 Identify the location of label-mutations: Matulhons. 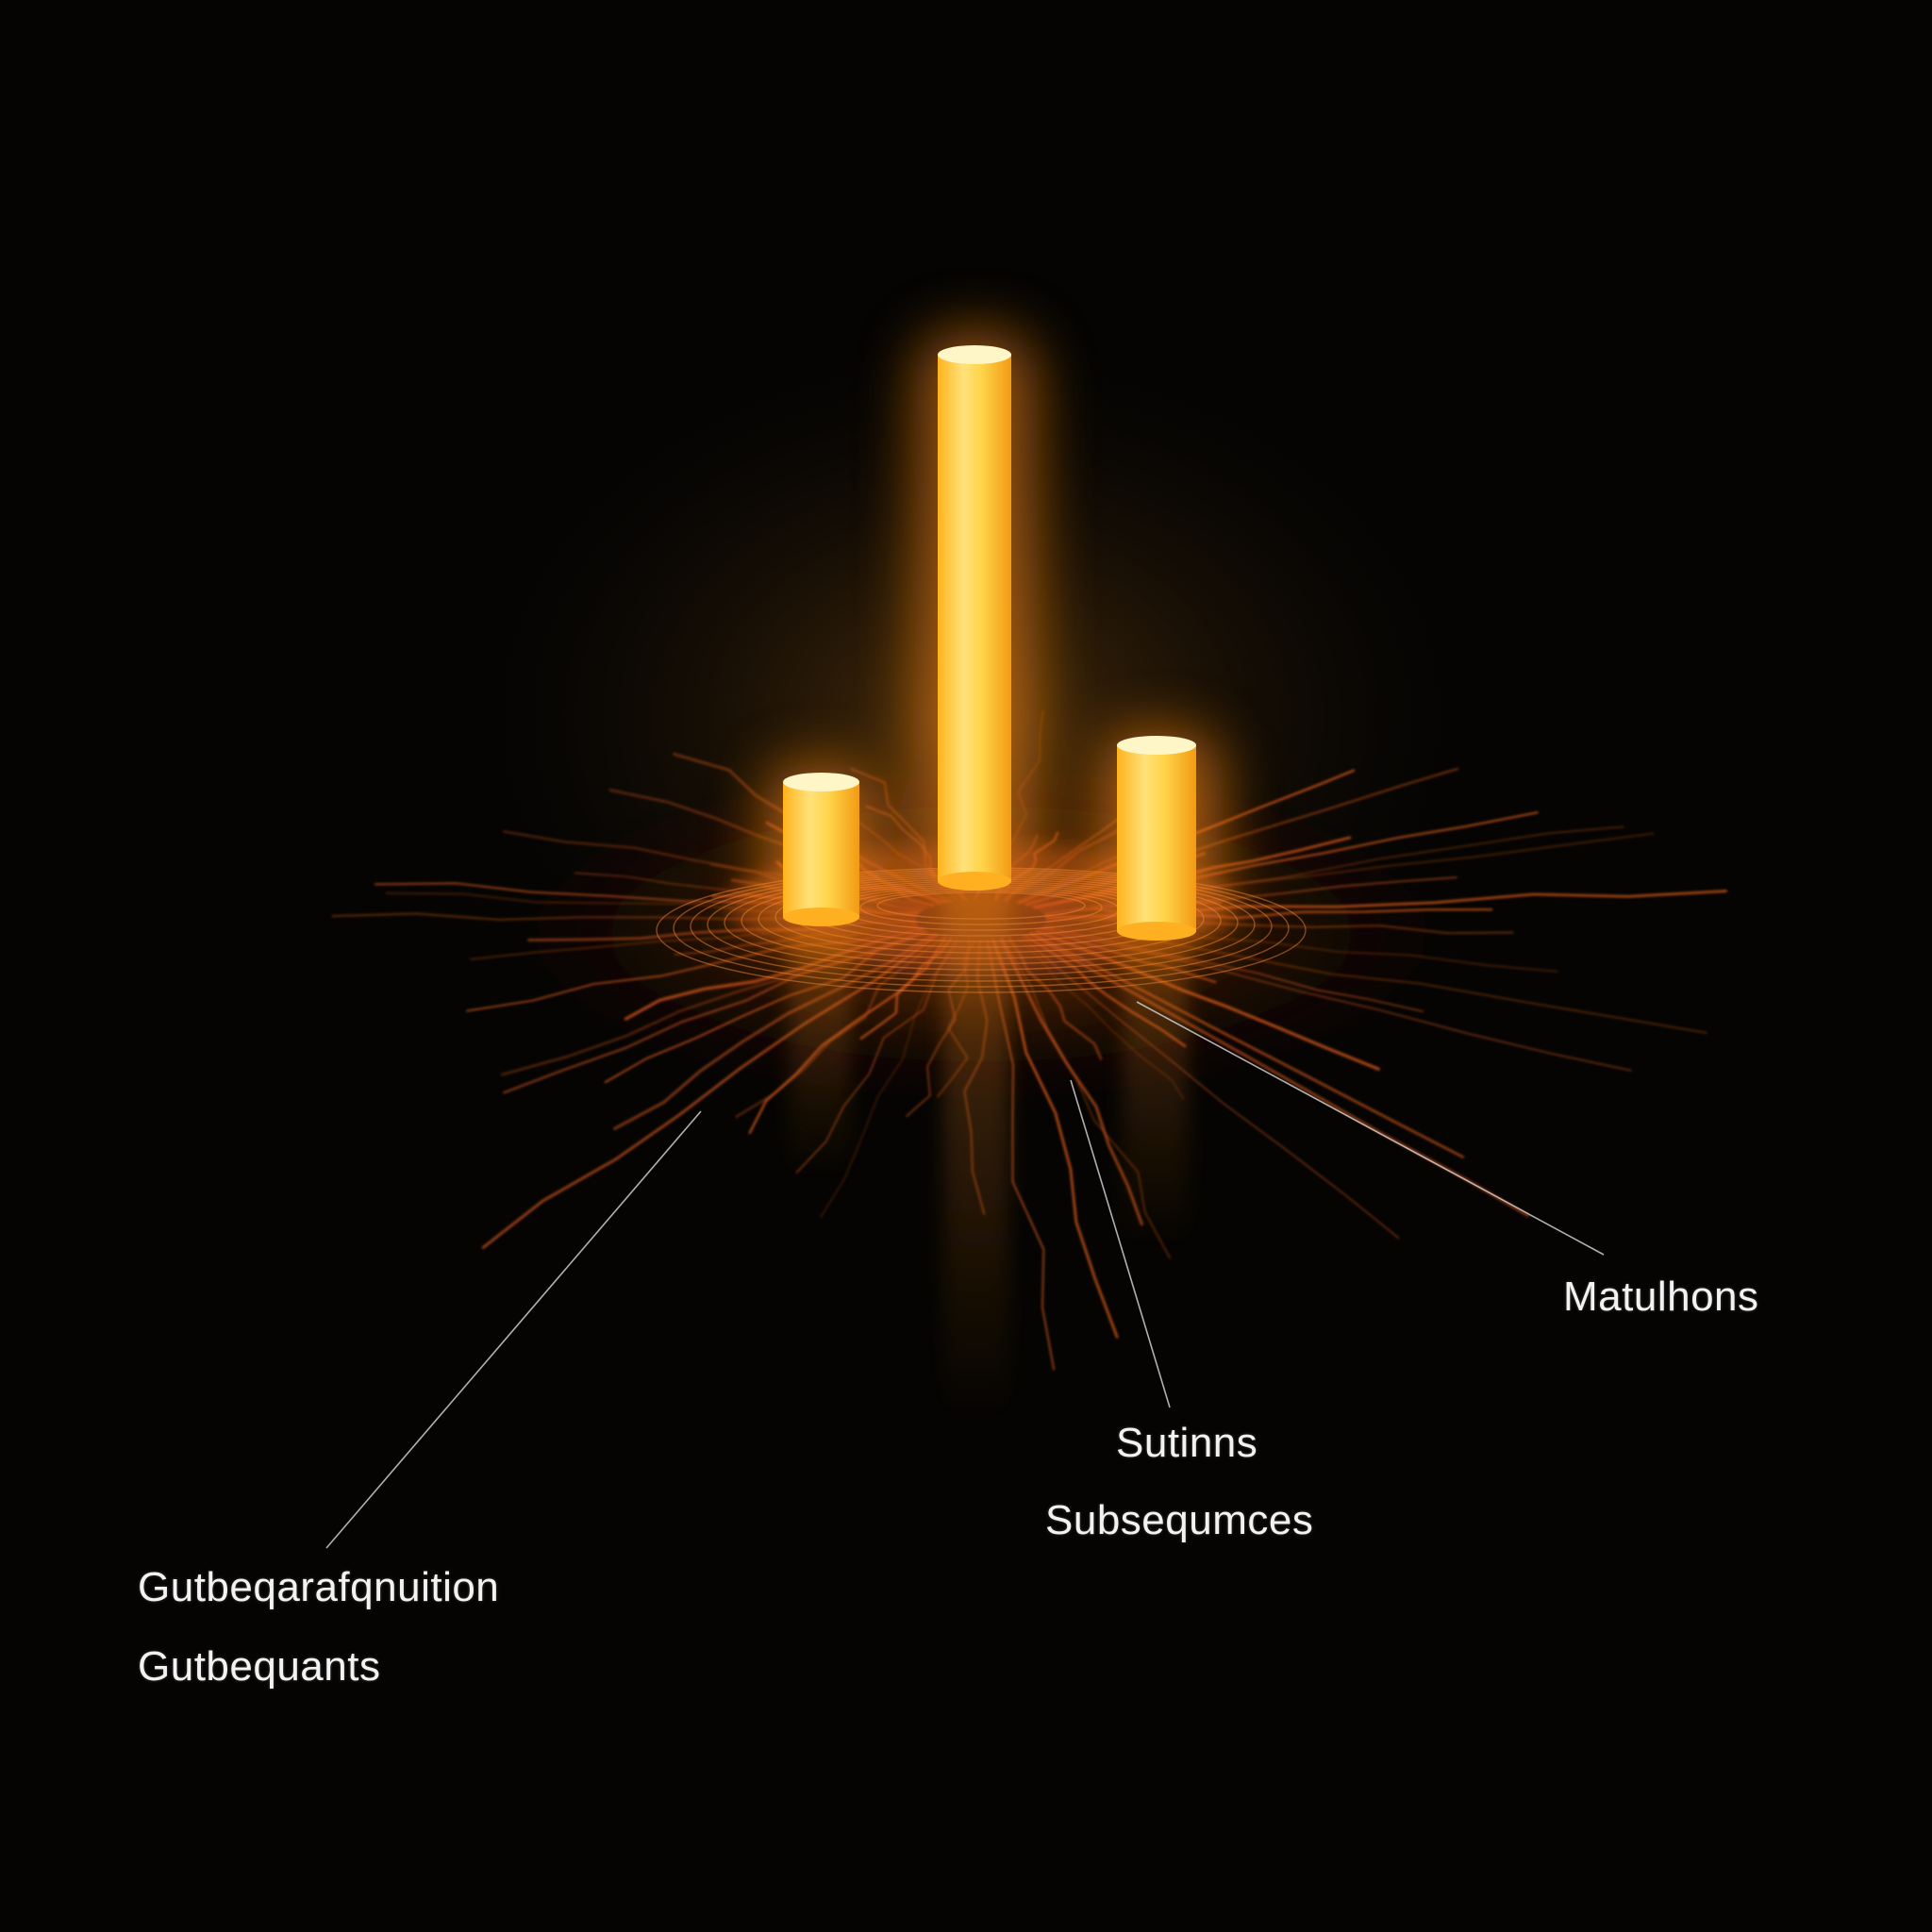
(1661, 1297).